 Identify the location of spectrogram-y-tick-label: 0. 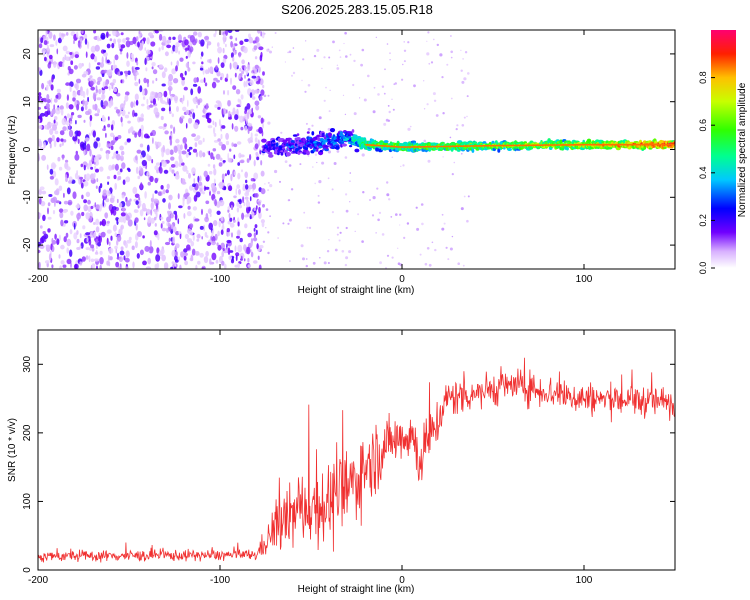
(27, 149).